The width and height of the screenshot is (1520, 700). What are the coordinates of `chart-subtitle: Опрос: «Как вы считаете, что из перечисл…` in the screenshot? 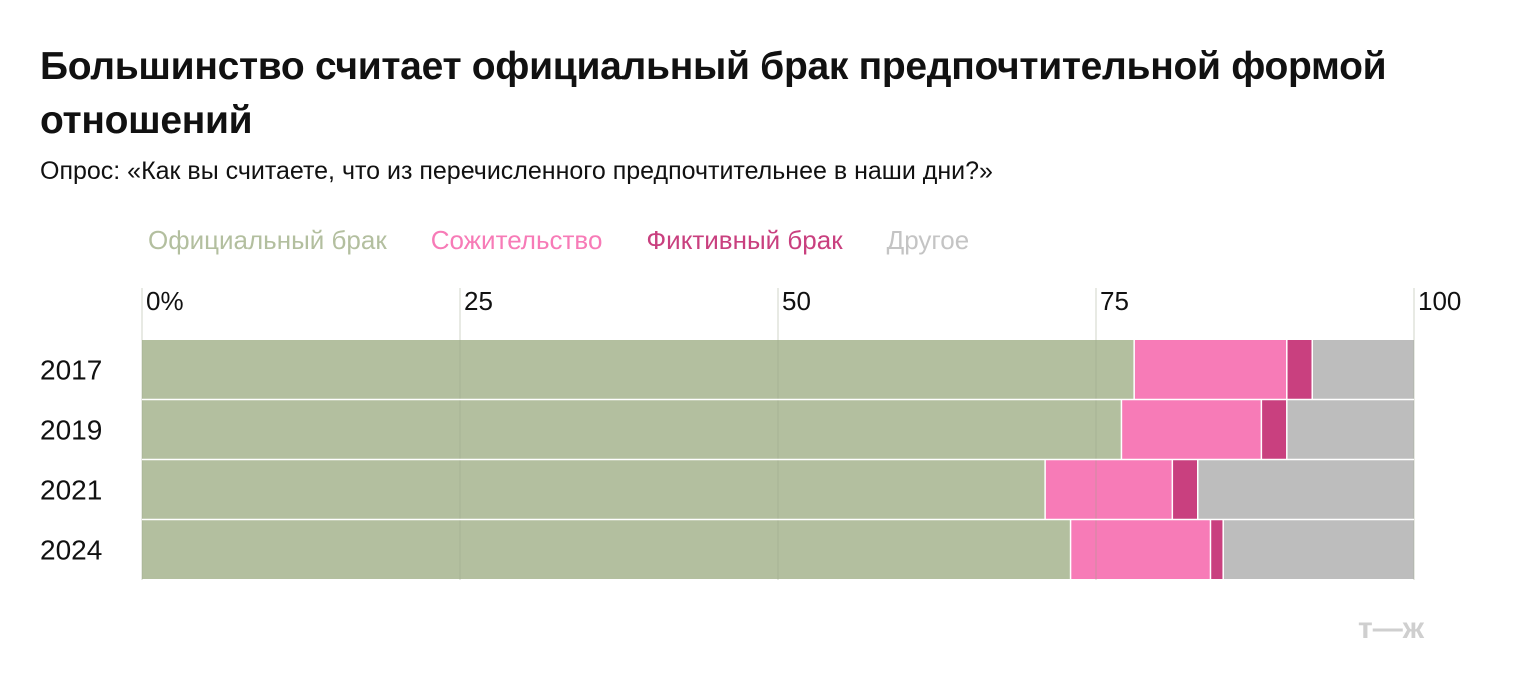 It's located at (516, 171).